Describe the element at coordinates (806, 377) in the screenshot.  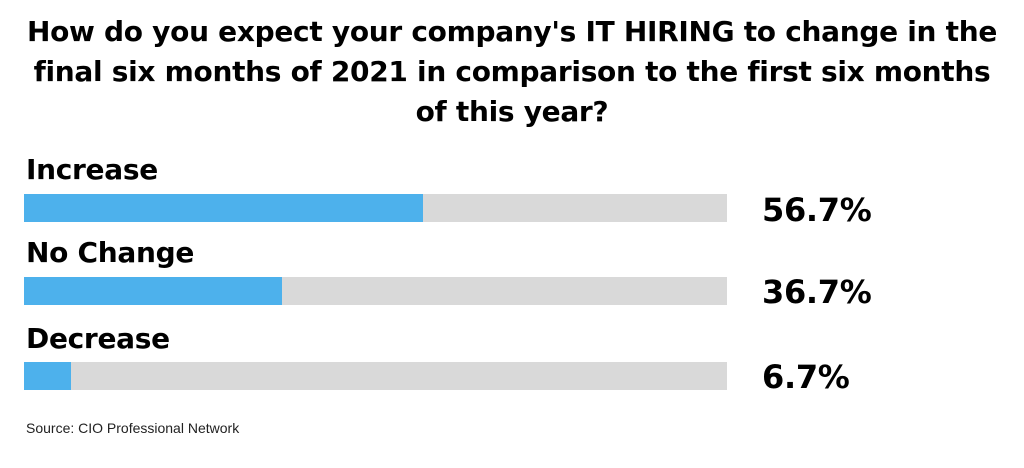
I see `value-label-decrease: 6.7%` at that location.